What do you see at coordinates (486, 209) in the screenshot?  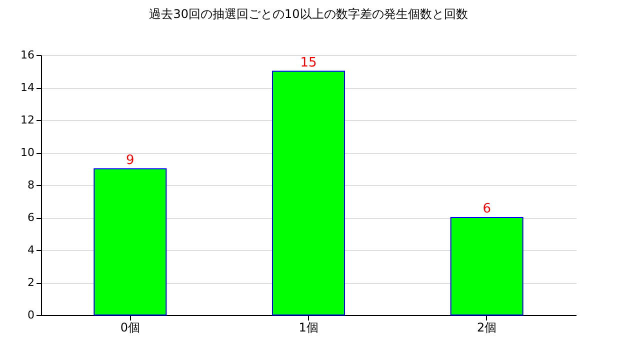 I see `data-label: 6` at bounding box center [486, 209].